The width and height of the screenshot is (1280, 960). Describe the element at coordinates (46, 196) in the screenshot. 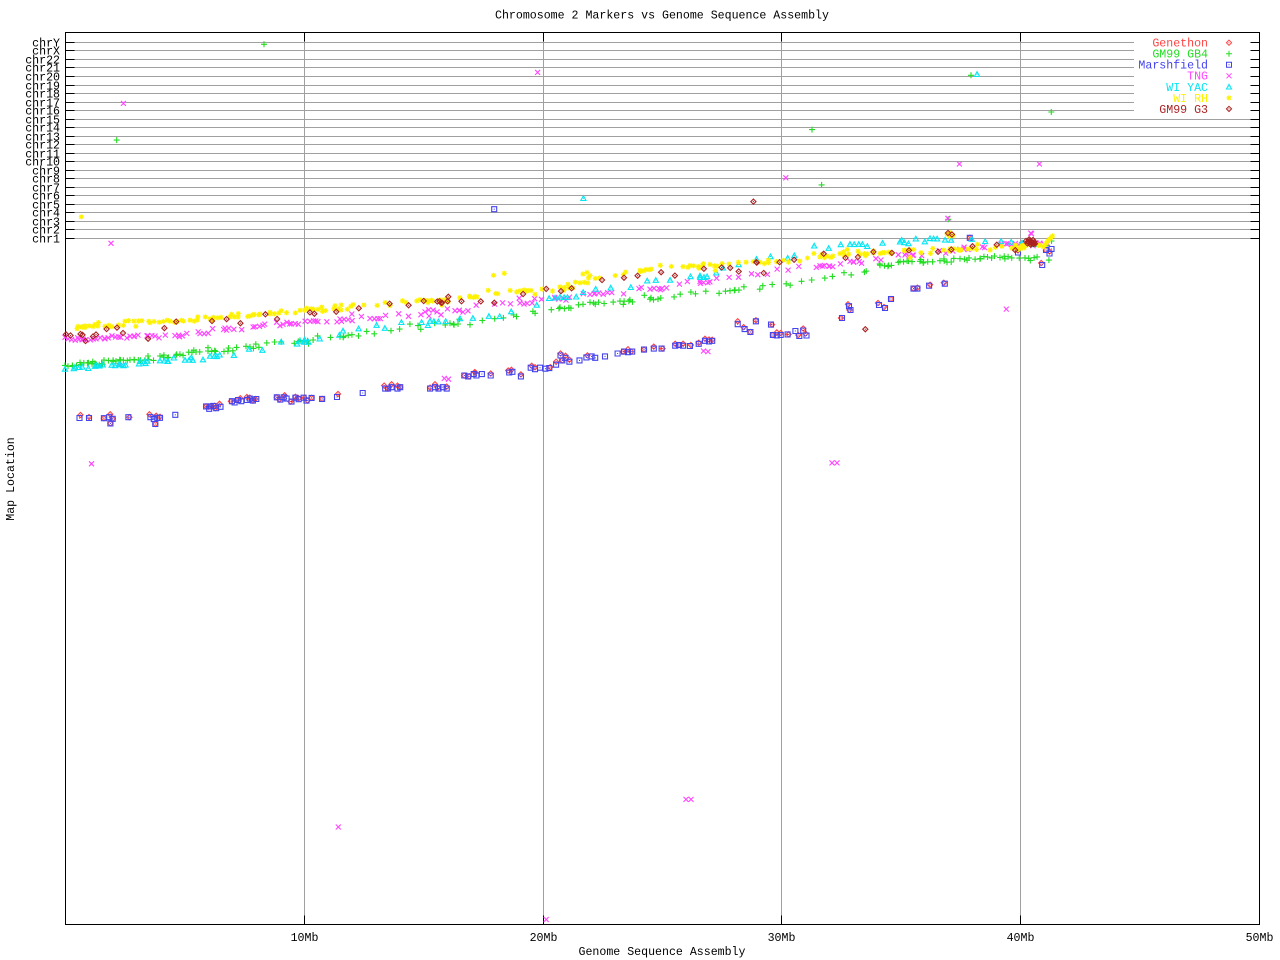

I see `svg-text: chr6` at that location.